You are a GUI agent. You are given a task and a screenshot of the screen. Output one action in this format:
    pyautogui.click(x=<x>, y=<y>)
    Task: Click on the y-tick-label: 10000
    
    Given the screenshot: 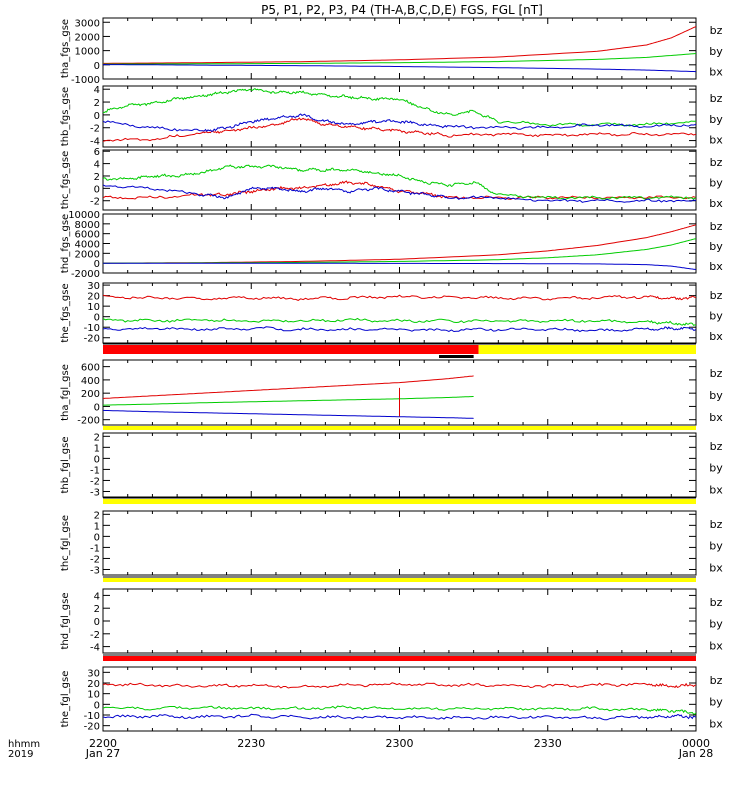 What is the action you would take?
    pyautogui.click(x=84, y=215)
    